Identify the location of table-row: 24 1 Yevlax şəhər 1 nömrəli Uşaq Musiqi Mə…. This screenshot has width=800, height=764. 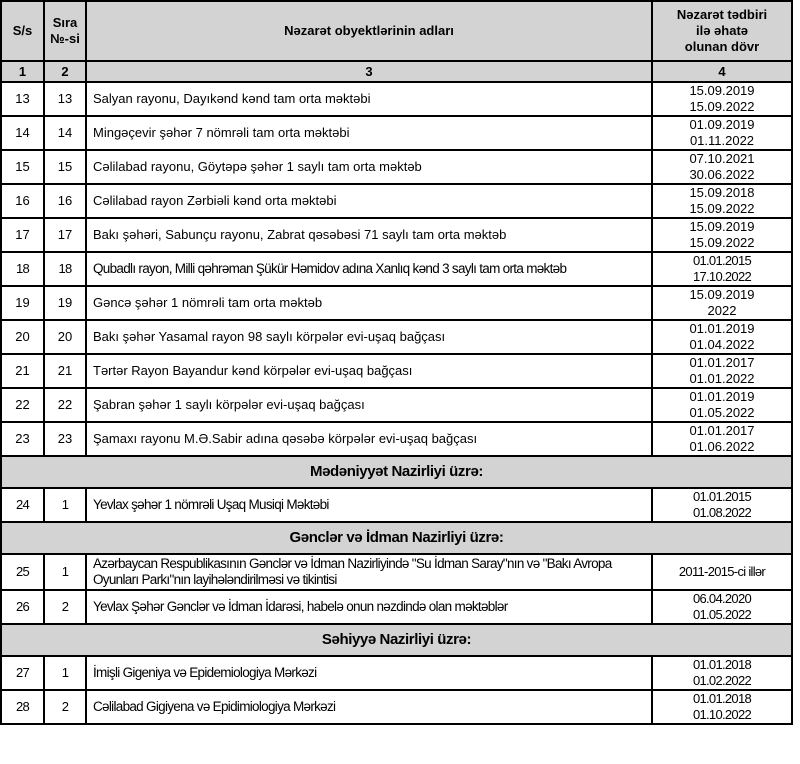
(396, 505).